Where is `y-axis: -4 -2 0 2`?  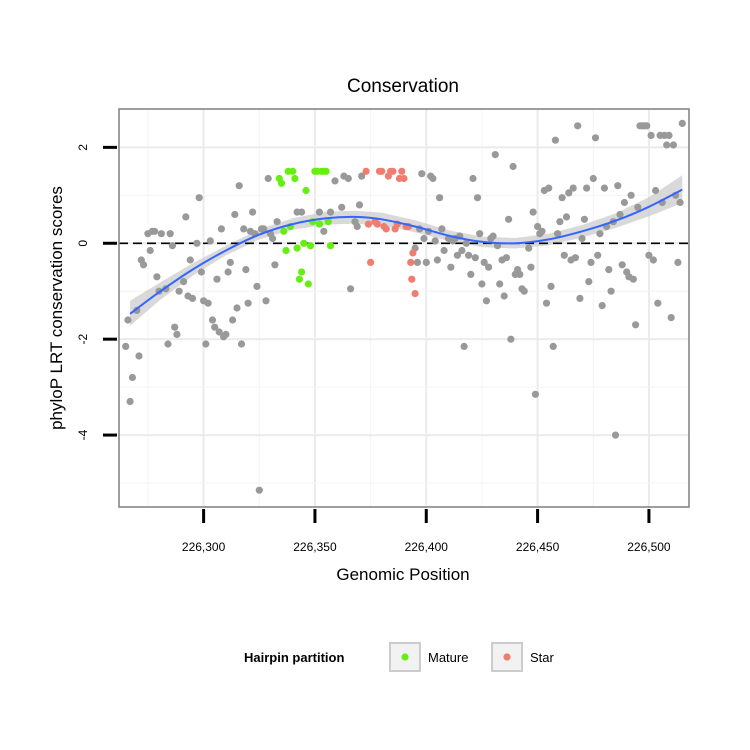
y-axis: -4 -2 0 2 is located at coordinates (96, 292).